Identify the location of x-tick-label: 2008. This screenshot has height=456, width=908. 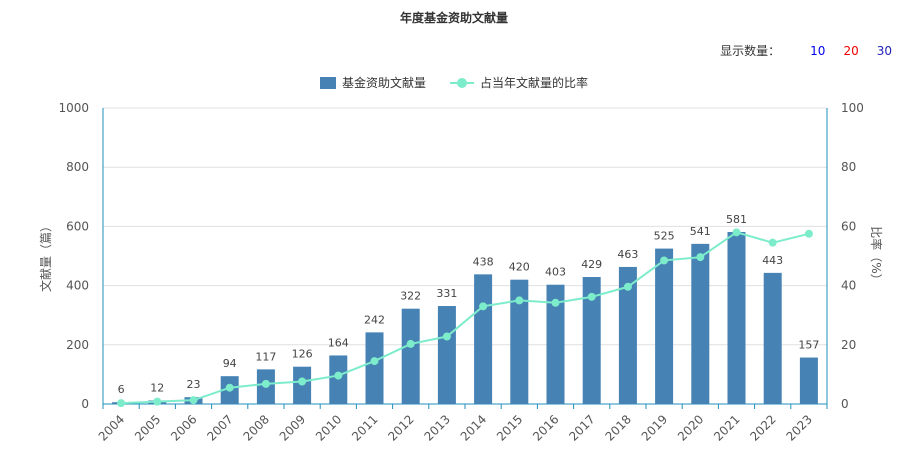
(256, 427).